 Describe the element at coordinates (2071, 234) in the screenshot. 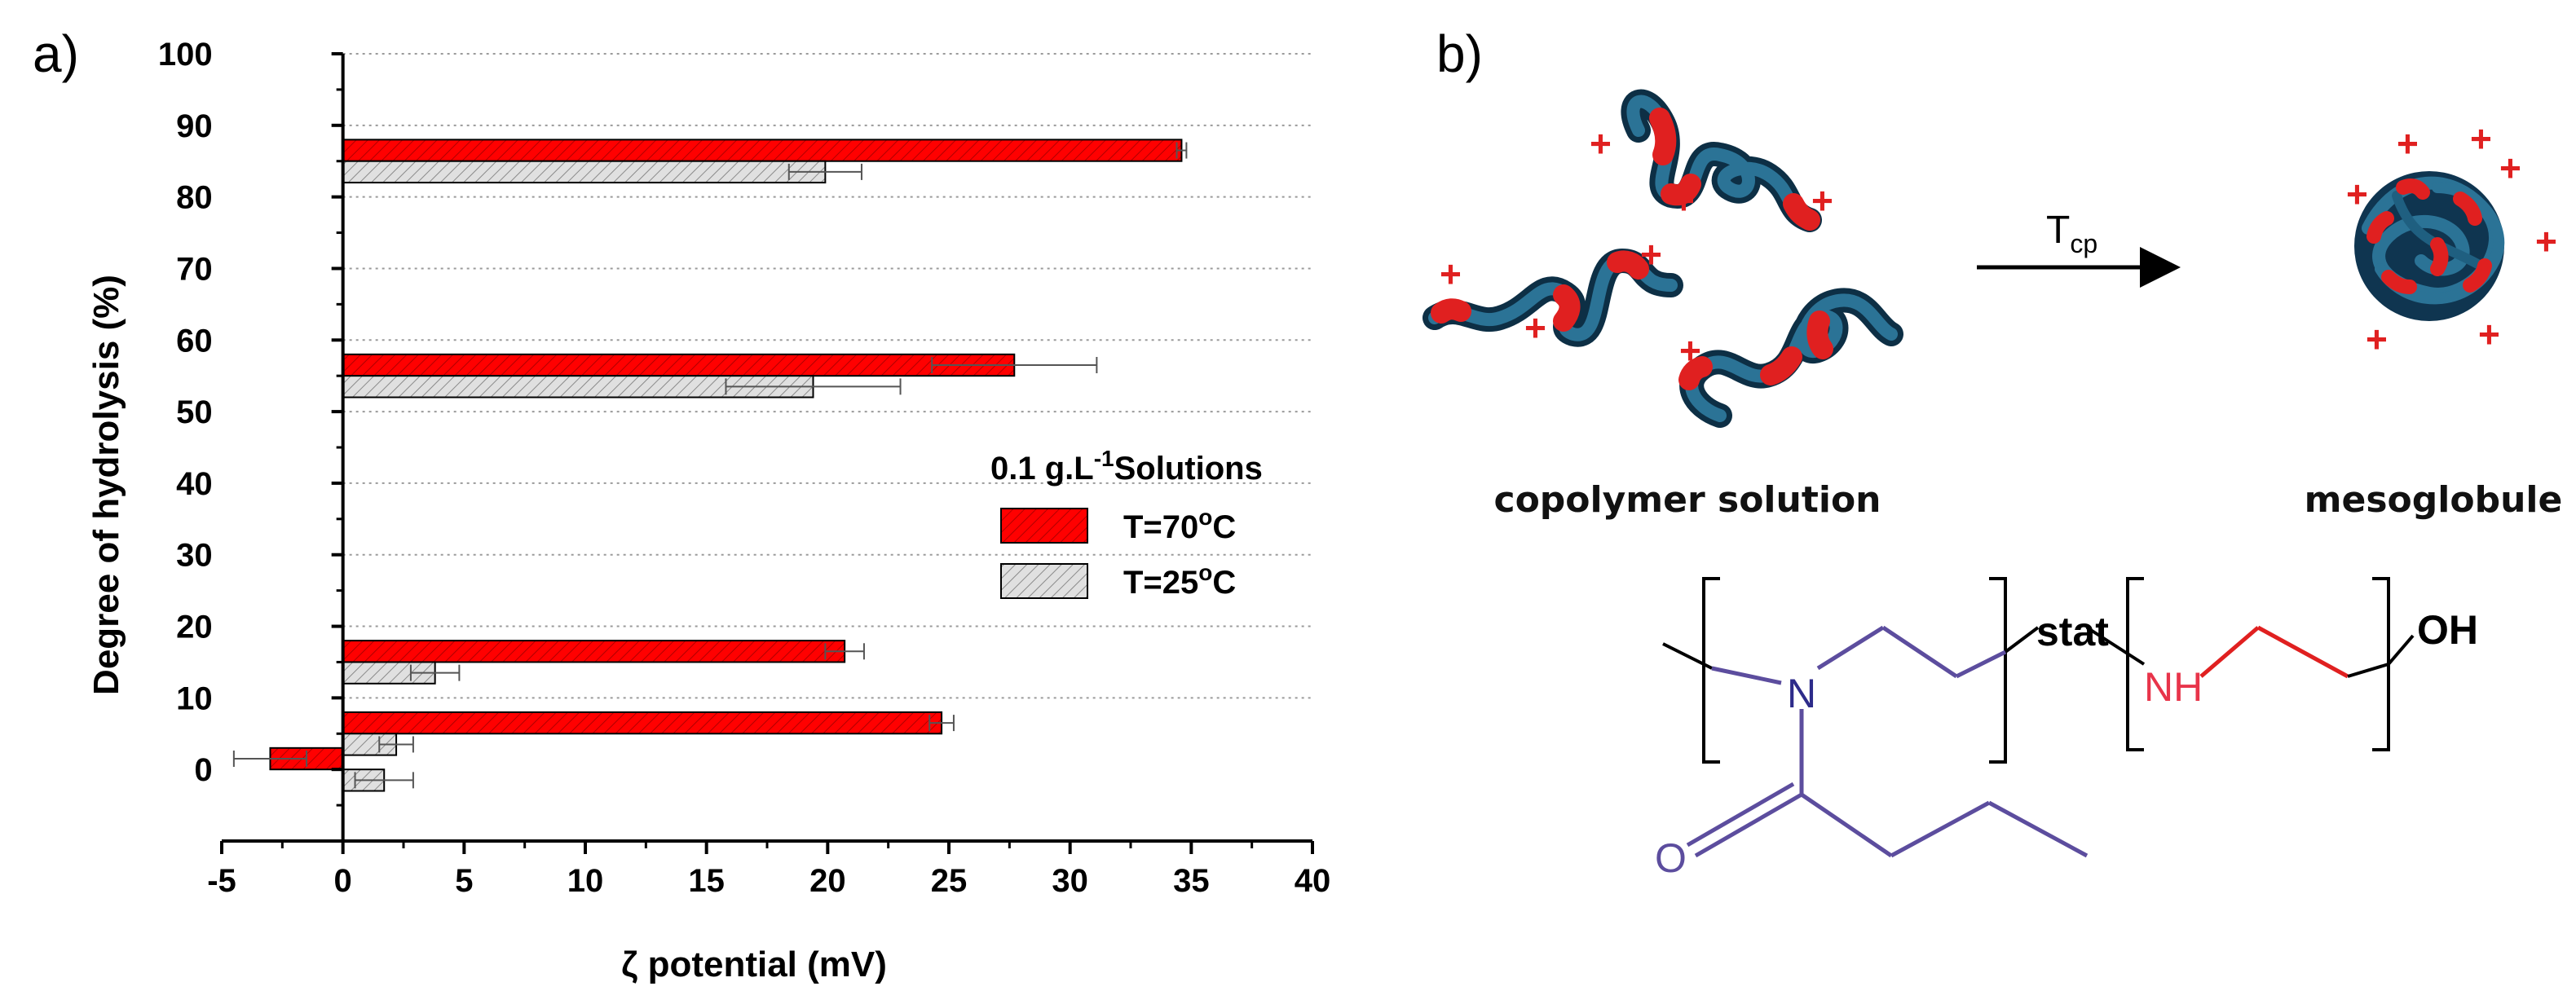

I see `arrow-label: Tcp` at that location.